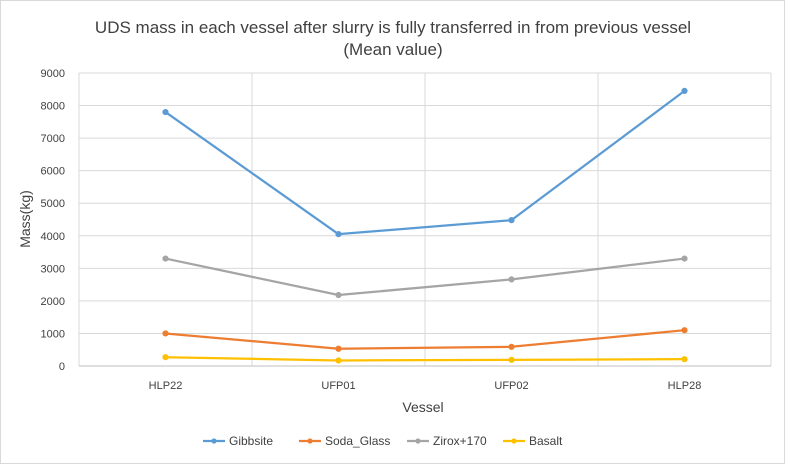  Describe the element at coordinates (338, 386) in the screenshot. I see `x-tick-label: UFP01` at that location.